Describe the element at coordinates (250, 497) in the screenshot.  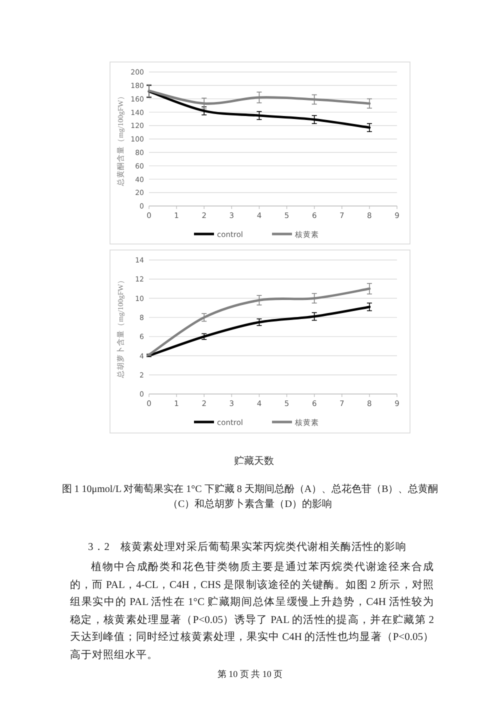
I see `caption: 图 1 10μmol/L 对葡萄果实在 1°C 下贮藏 8 天期间总酚（A）、总花色苷（B）、总黄酮（C）和总胡萝卜素含量（D）的影响` at that location.